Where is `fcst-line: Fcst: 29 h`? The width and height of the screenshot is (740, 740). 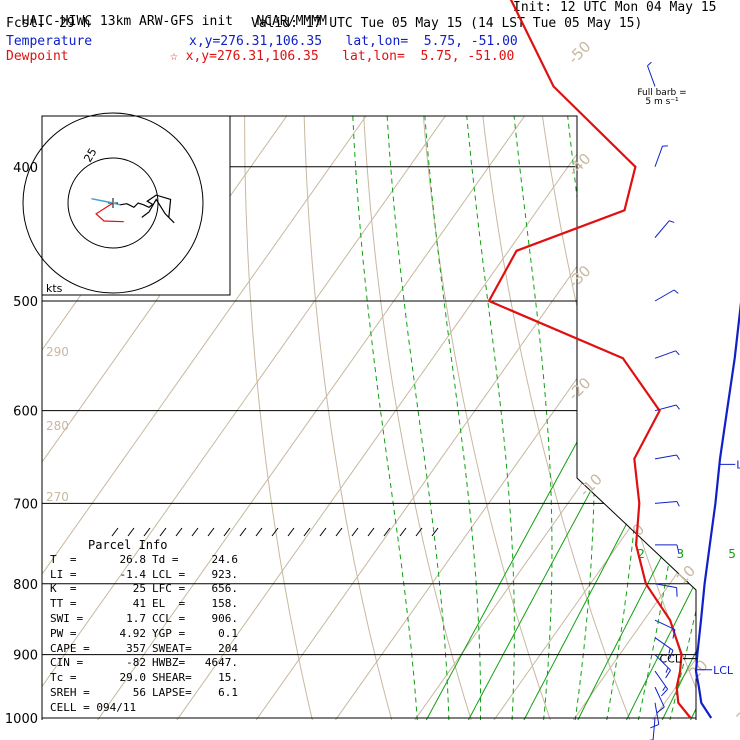
fcst-line: Fcst: 29 h is located at coordinates (48, 24).